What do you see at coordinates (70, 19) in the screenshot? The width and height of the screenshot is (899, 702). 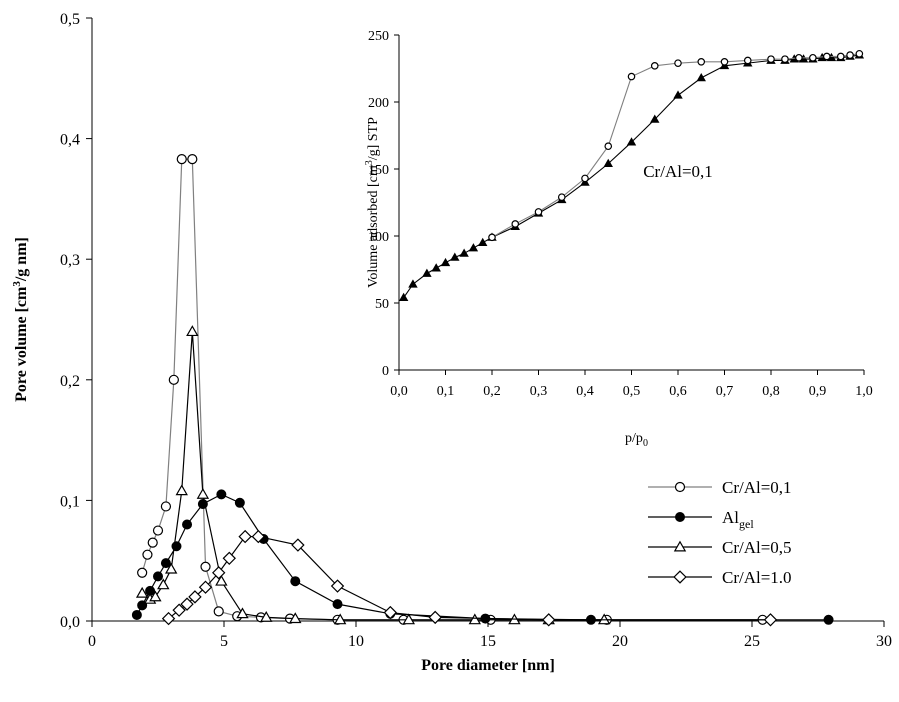 I see `y-tick-label: 0,5` at bounding box center [70, 19].